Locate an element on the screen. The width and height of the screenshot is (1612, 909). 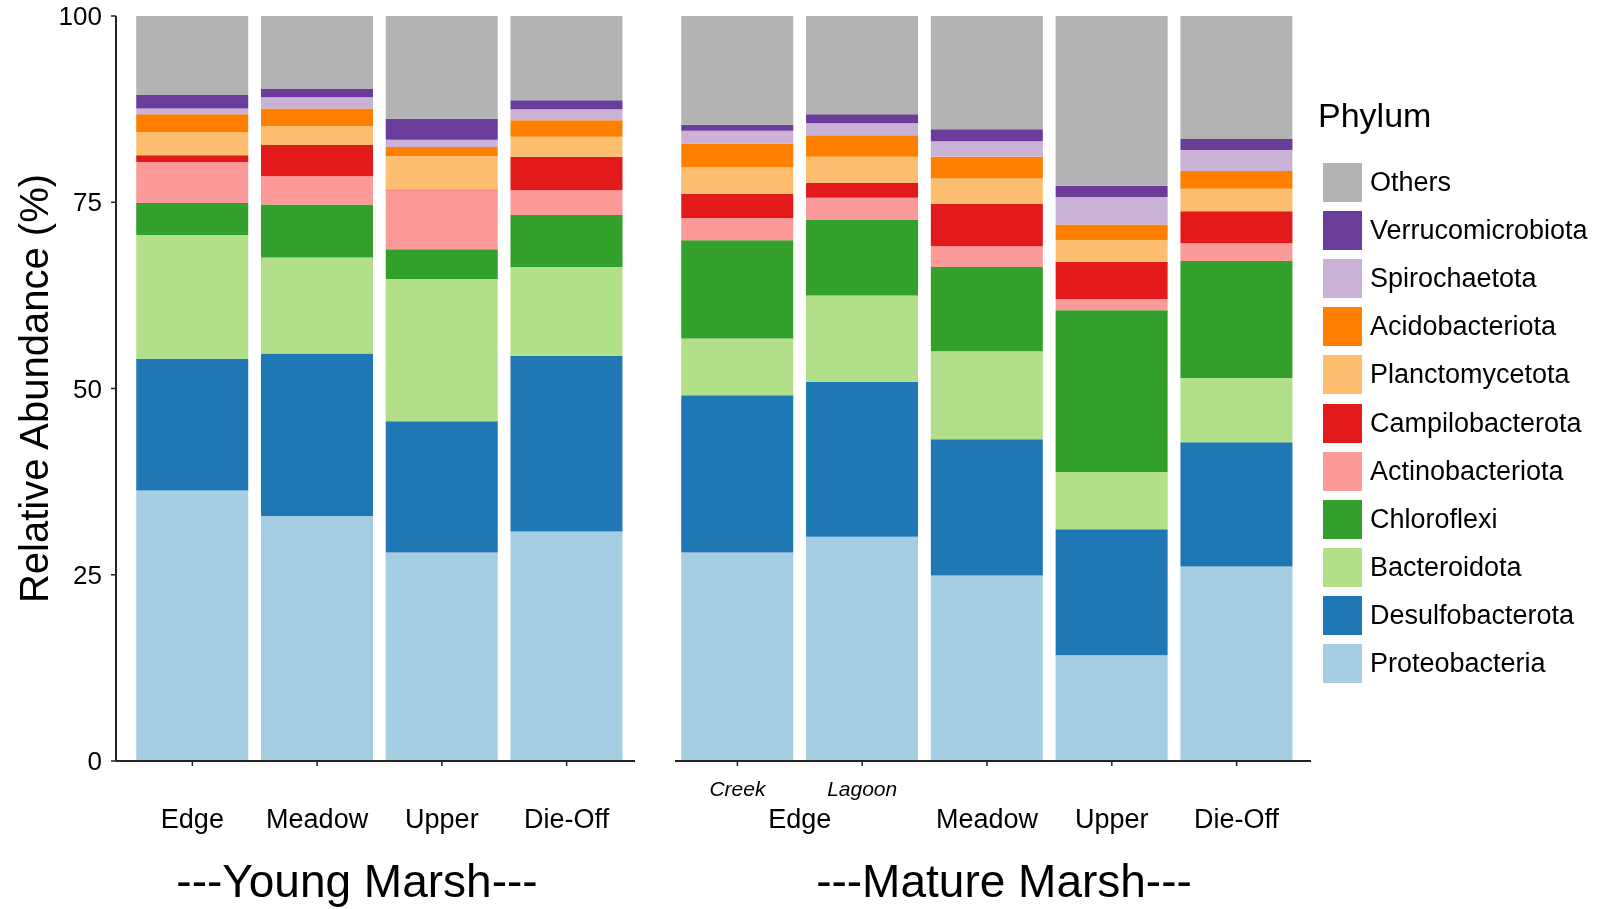
y-axis-title: Relative Abundance (%) is located at coordinates (34, 388).